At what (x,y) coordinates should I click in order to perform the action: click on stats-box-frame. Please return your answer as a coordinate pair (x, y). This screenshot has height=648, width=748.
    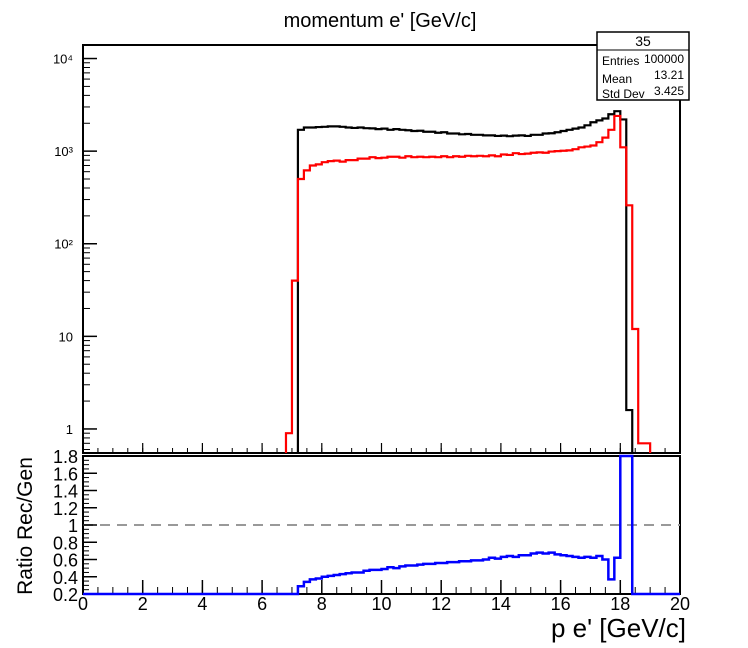
    Looking at the image, I should click on (643, 66).